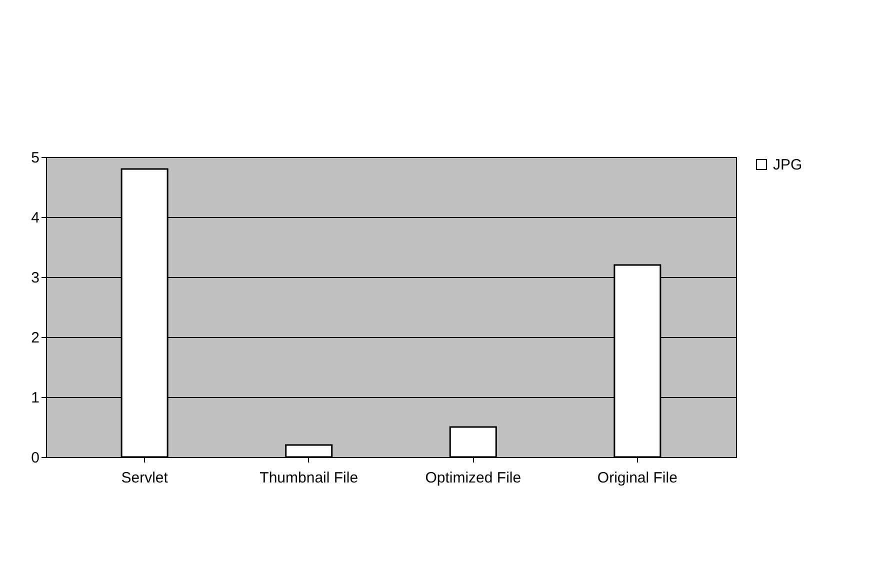  I want to click on y-tick-label: 0, so click(35, 458).